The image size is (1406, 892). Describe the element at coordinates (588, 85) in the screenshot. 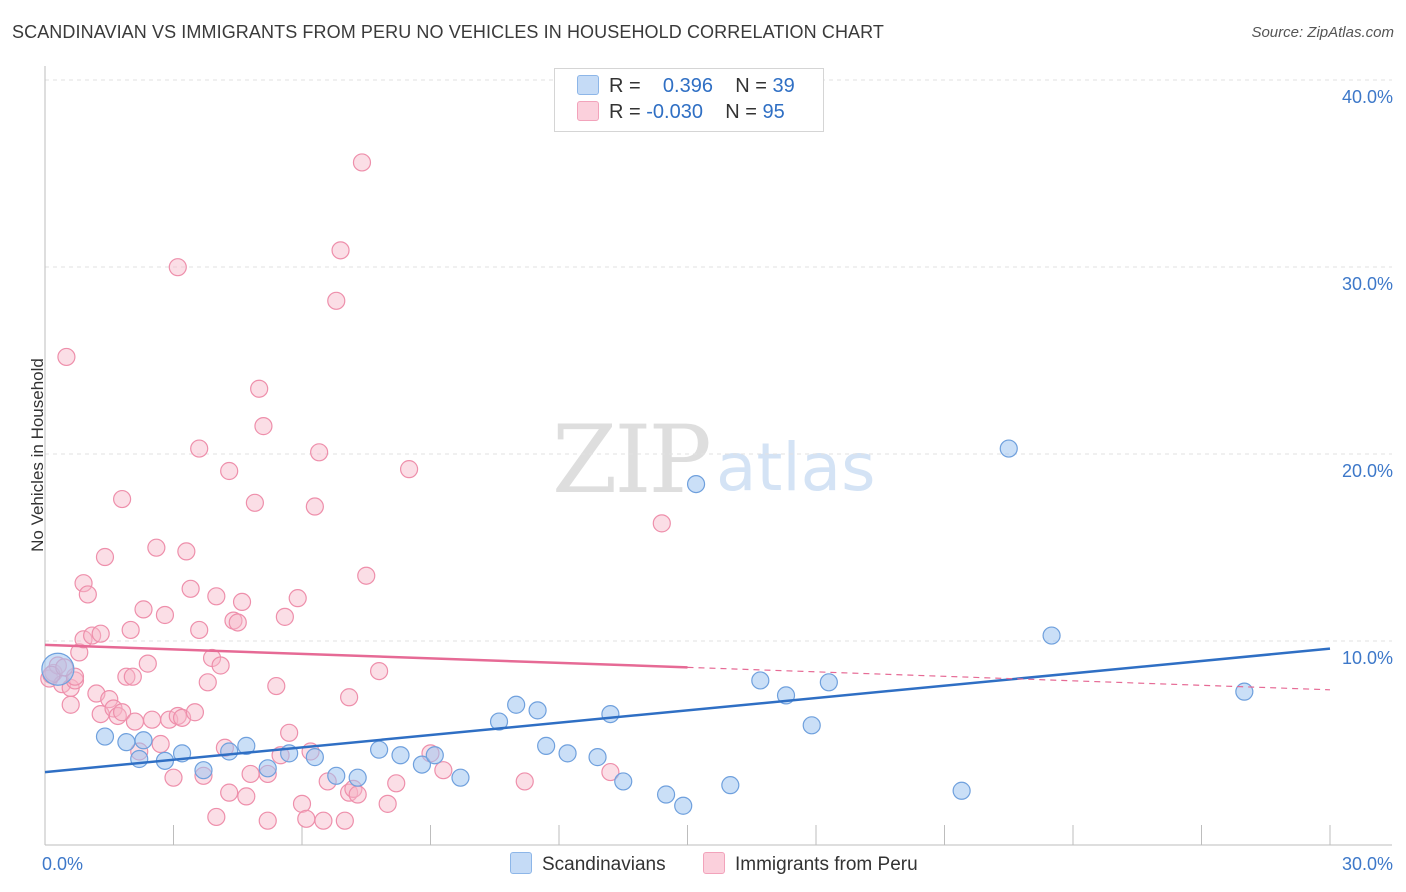

I see `swatch-scandinavians` at that location.